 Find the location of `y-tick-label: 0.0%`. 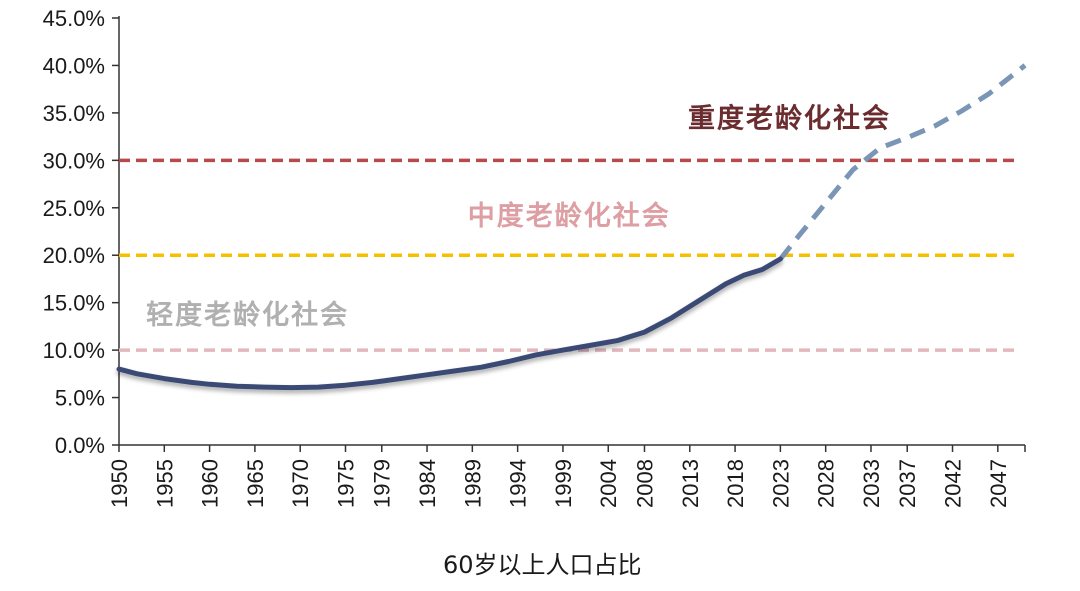

y-tick-label: 0.0% is located at coordinates (80, 445).